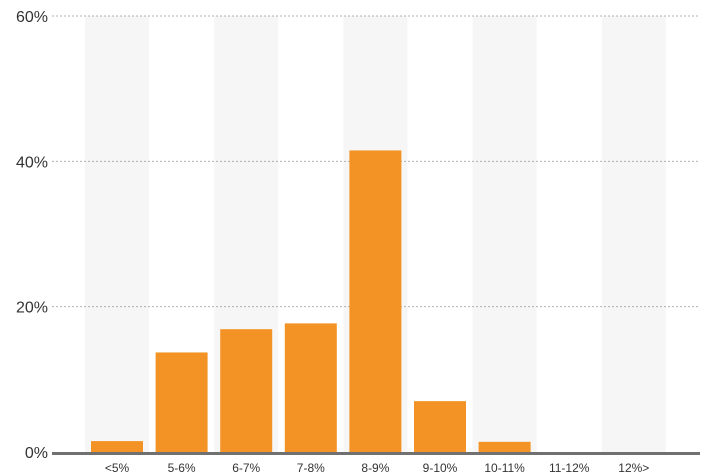  What do you see at coordinates (311, 468) in the screenshot?
I see `x-tick-label: 7-8%` at bounding box center [311, 468].